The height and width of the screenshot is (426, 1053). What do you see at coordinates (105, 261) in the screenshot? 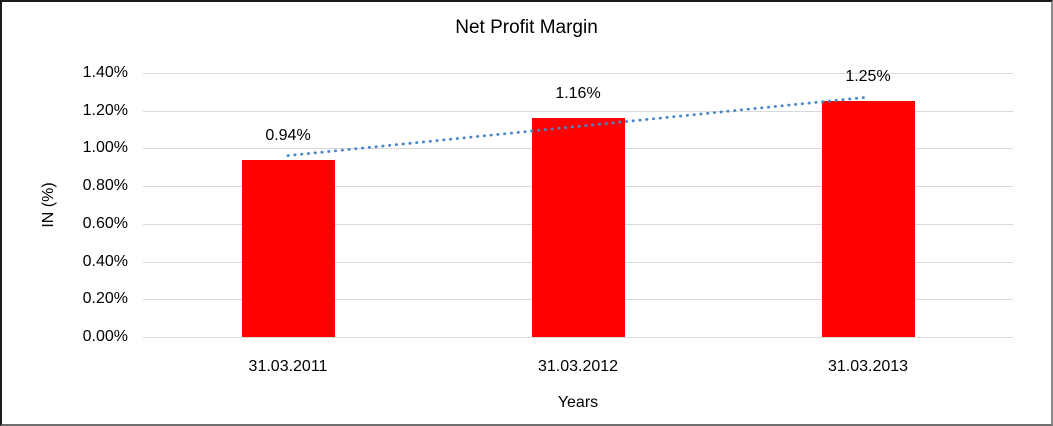
I see `y-tick-label: 0.40%` at bounding box center [105, 261].